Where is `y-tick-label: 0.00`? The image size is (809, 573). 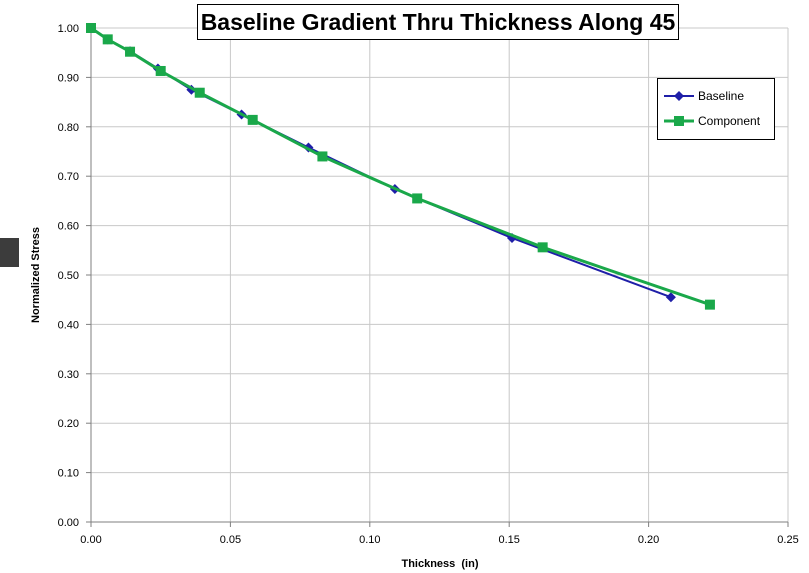 y-tick-label: 0.00 is located at coordinates (68, 523).